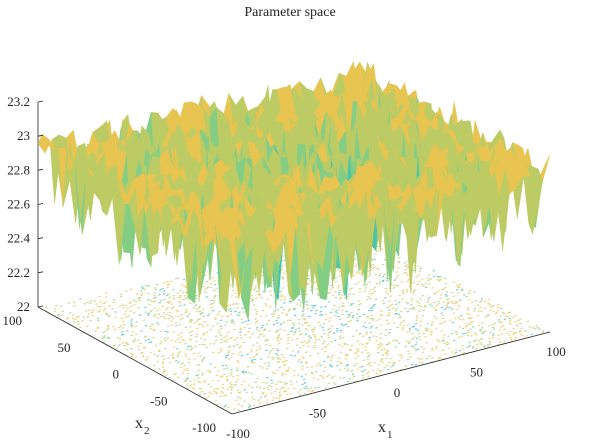 The height and width of the screenshot is (441, 594). Describe the element at coordinates (40, 101) in the screenshot. I see `z-tick-mark` at that location.